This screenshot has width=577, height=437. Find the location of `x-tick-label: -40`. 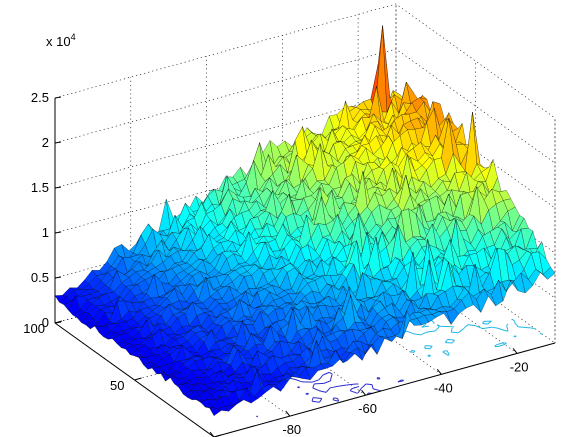

x-tick-label: -40 is located at coordinates (443, 387).